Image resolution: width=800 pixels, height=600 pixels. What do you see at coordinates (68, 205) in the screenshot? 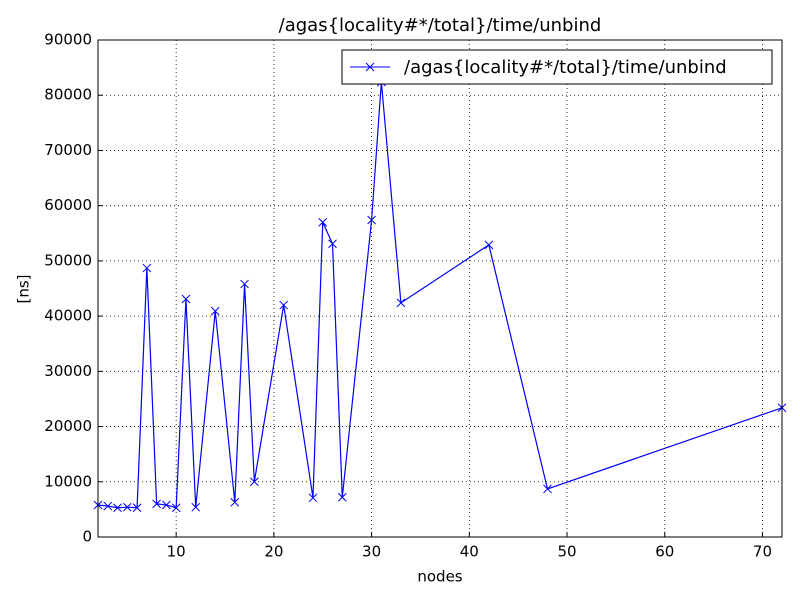
I see `y-tick-label: 60000` at bounding box center [68, 205].